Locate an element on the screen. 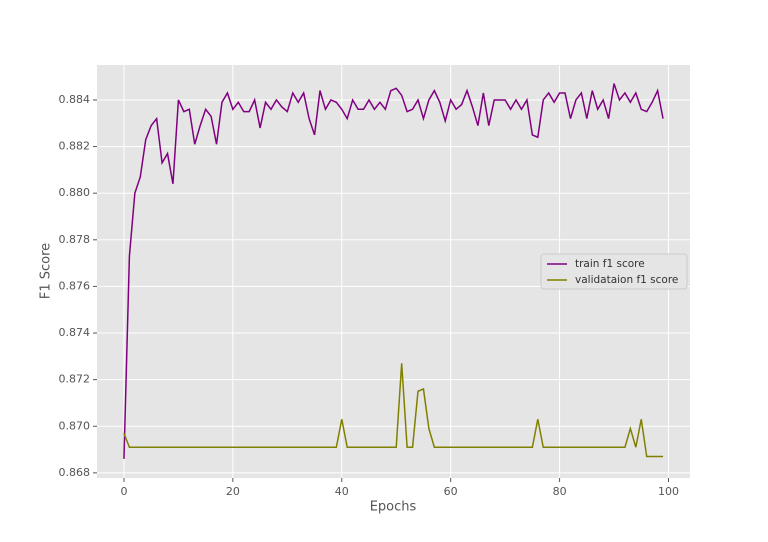 The width and height of the screenshot is (768, 542). y-tick-label: 0.884 is located at coordinates (75, 99).